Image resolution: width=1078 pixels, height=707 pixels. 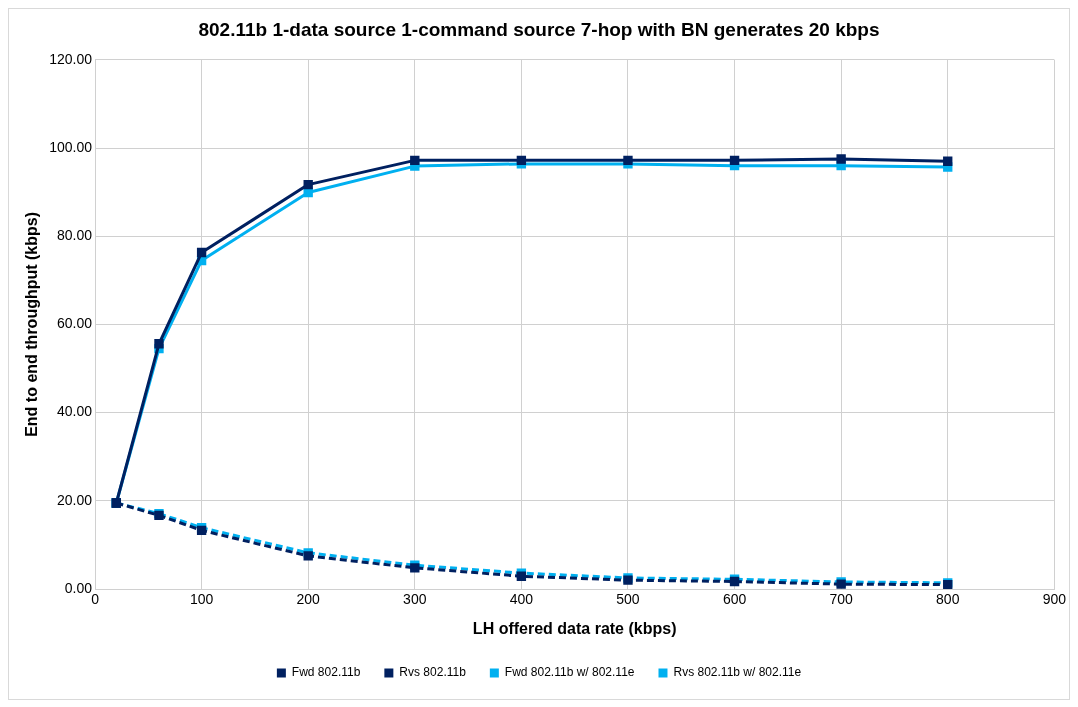 What do you see at coordinates (74, 499) in the screenshot?
I see `y-tick-label: 20.00` at bounding box center [74, 499].